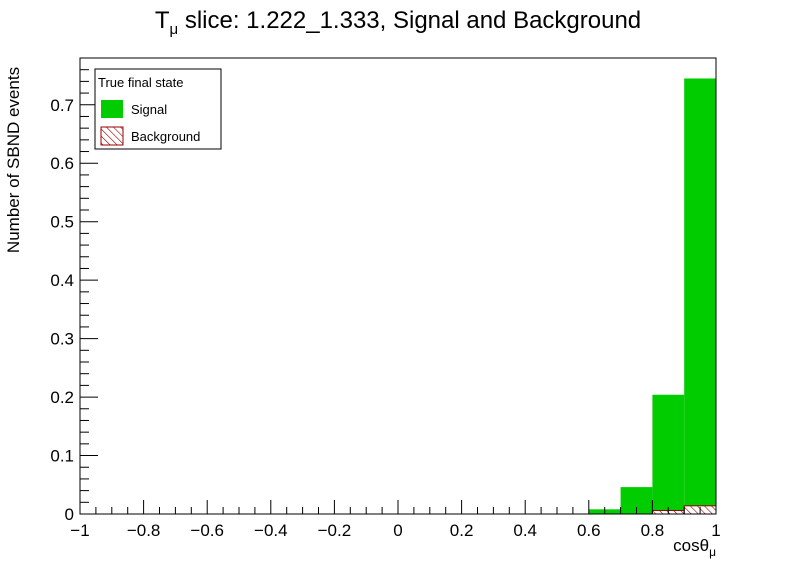  What do you see at coordinates (207, 530) in the screenshot?
I see `x-tick-label: −0.6` at bounding box center [207, 530].